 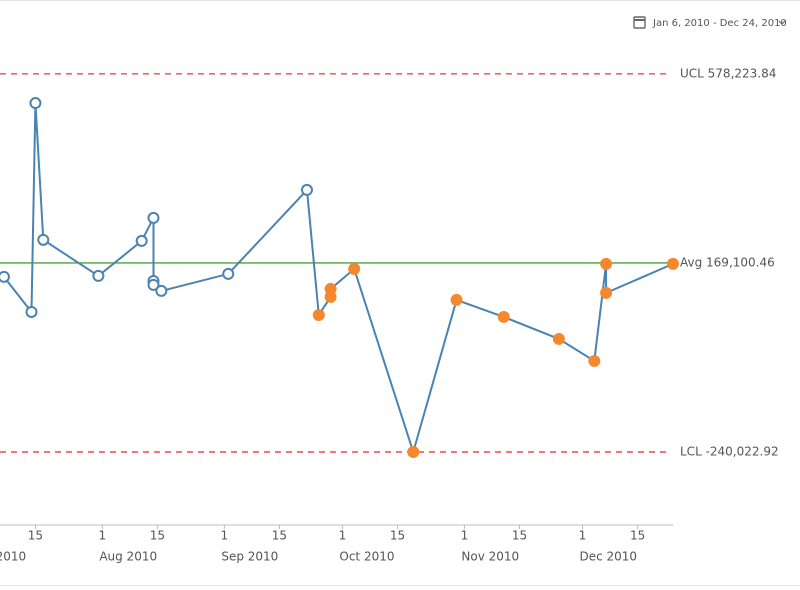 What do you see at coordinates (639, 22) in the screenshot?
I see `calendar-icon` at bounding box center [639, 22].